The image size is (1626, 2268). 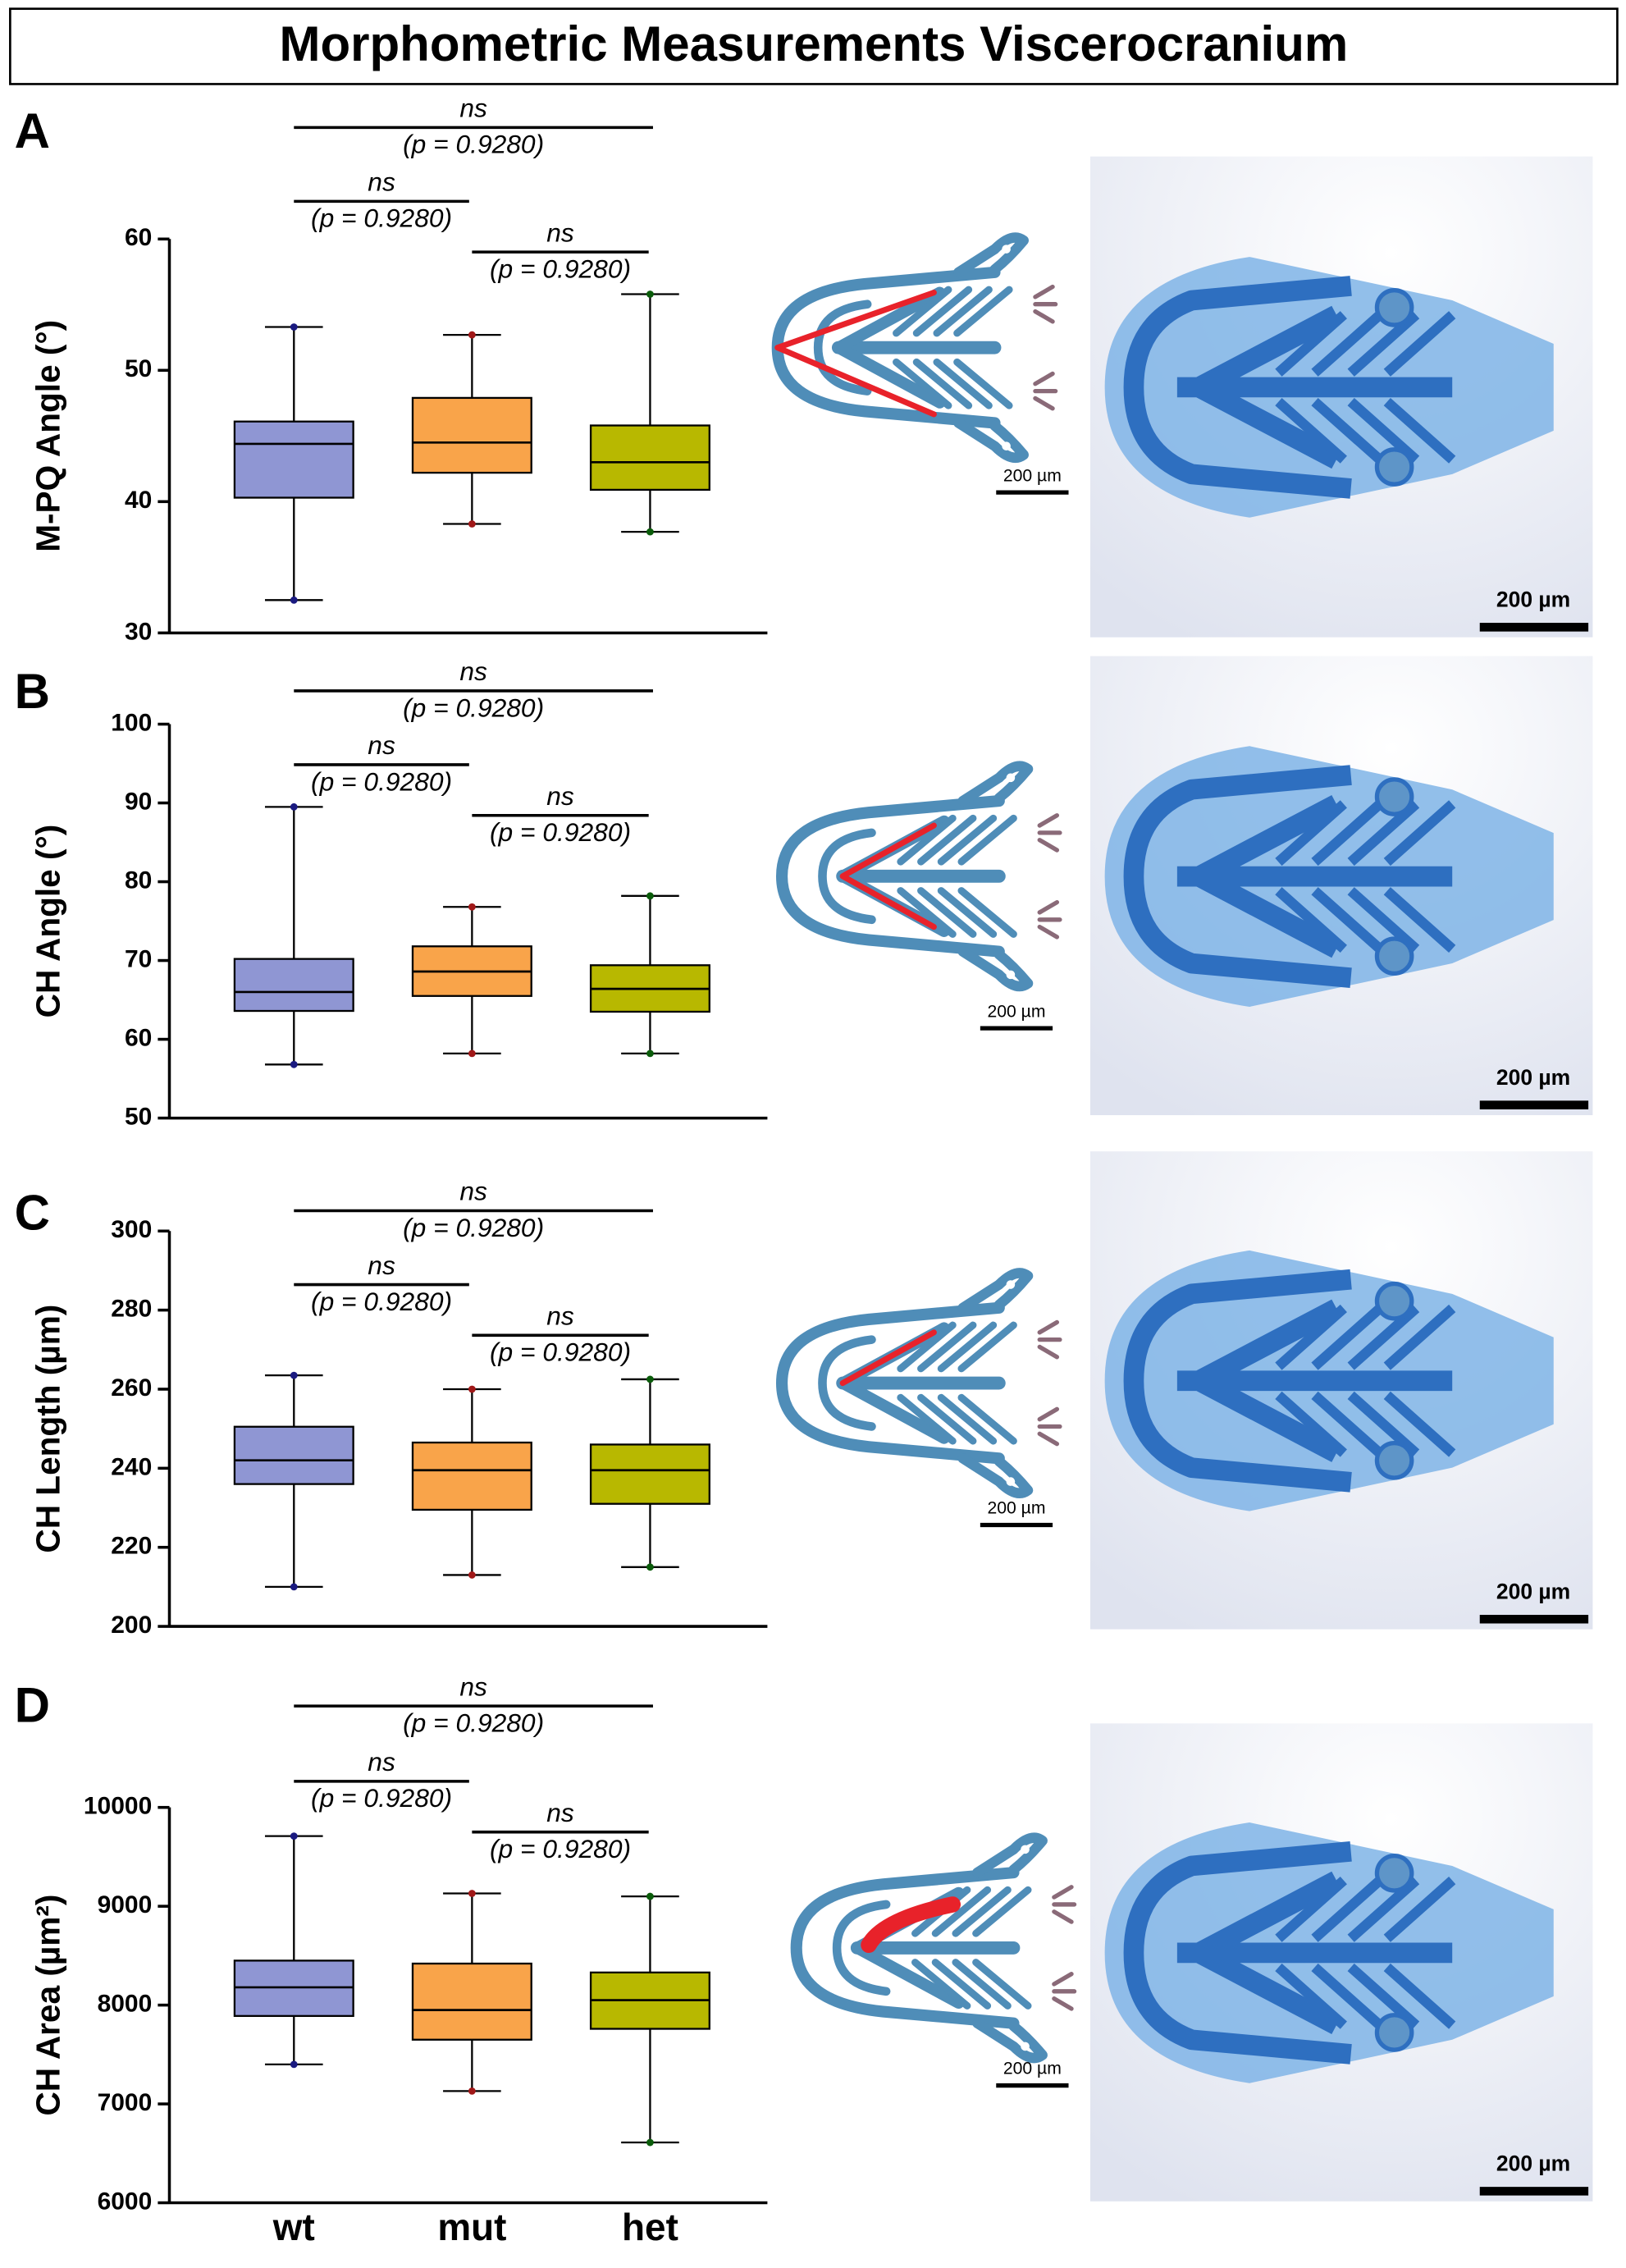 I want to click on y-tick-label: 80, so click(x=138, y=881).